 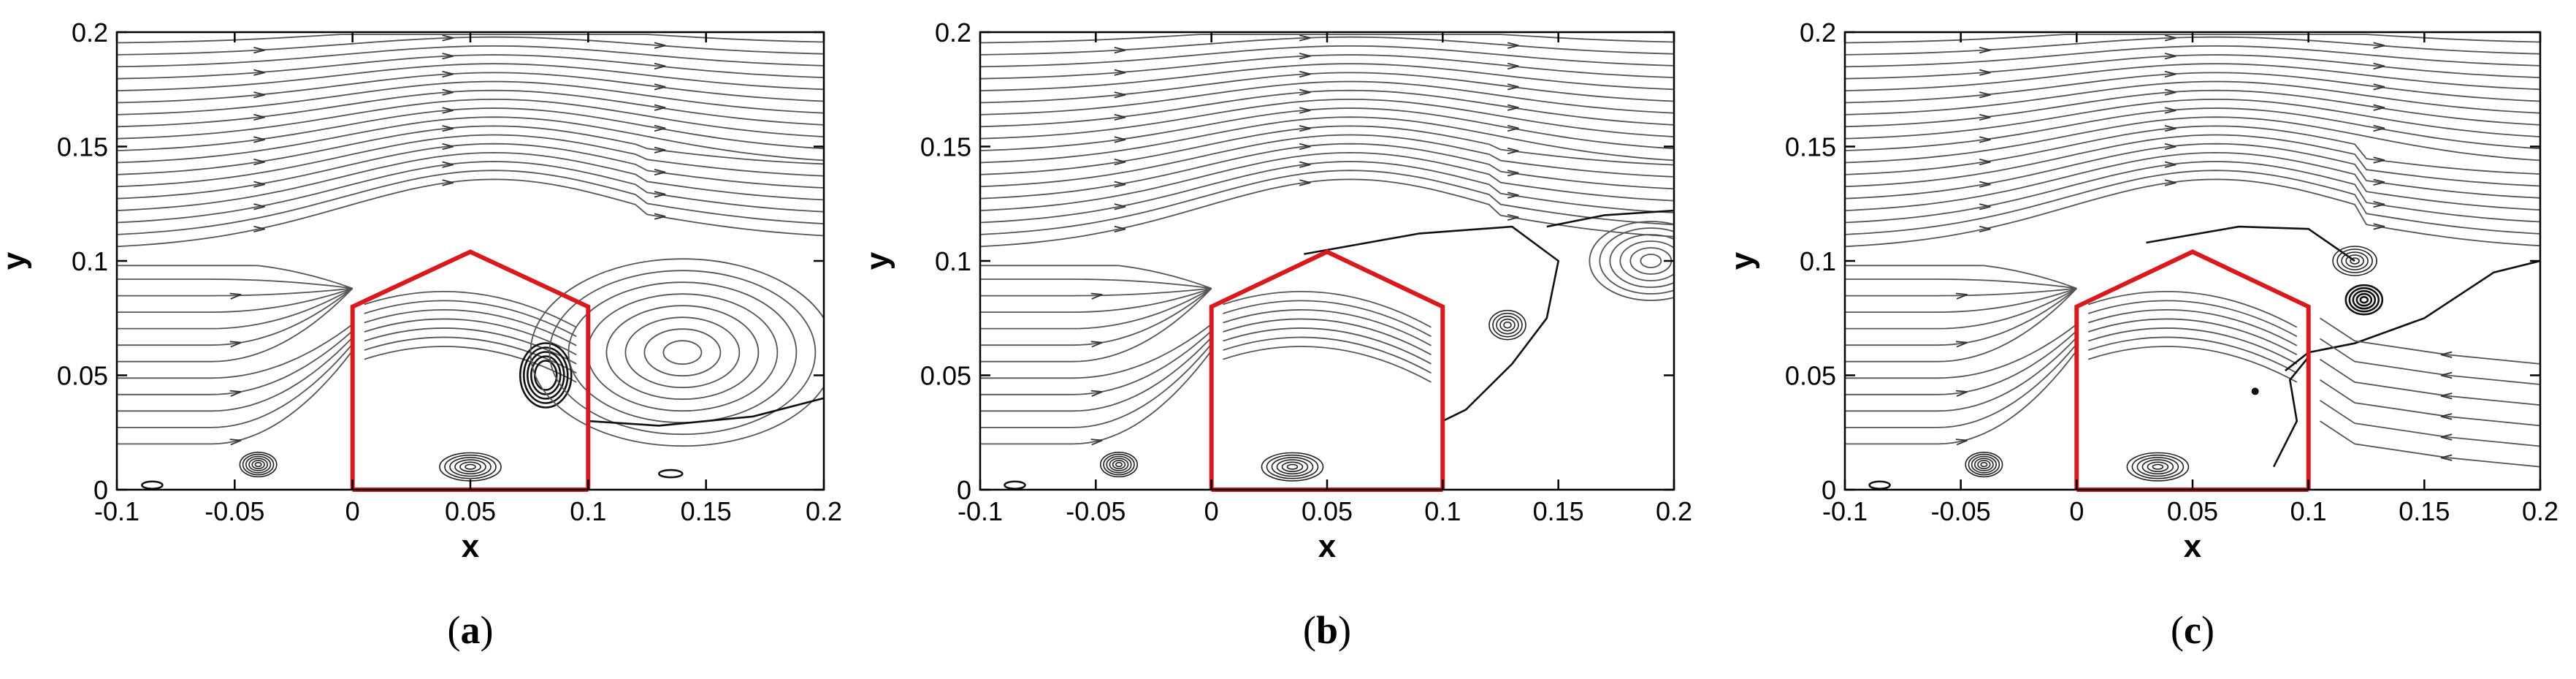 What do you see at coordinates (1610, 218) in the screenshot?
I see `shear-layer` at bounding box center [1610, 218].